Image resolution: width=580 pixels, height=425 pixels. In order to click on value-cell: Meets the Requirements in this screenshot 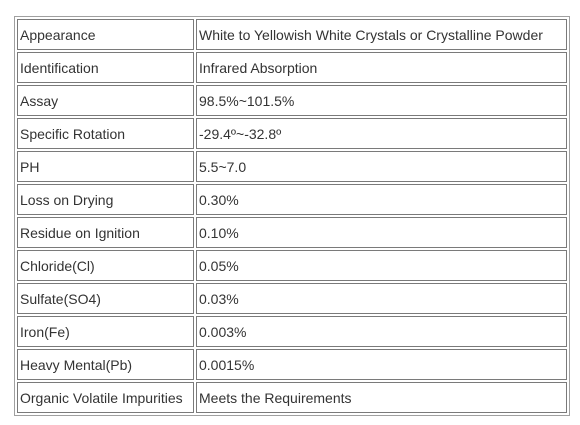, I will do `click(381, 397)`.